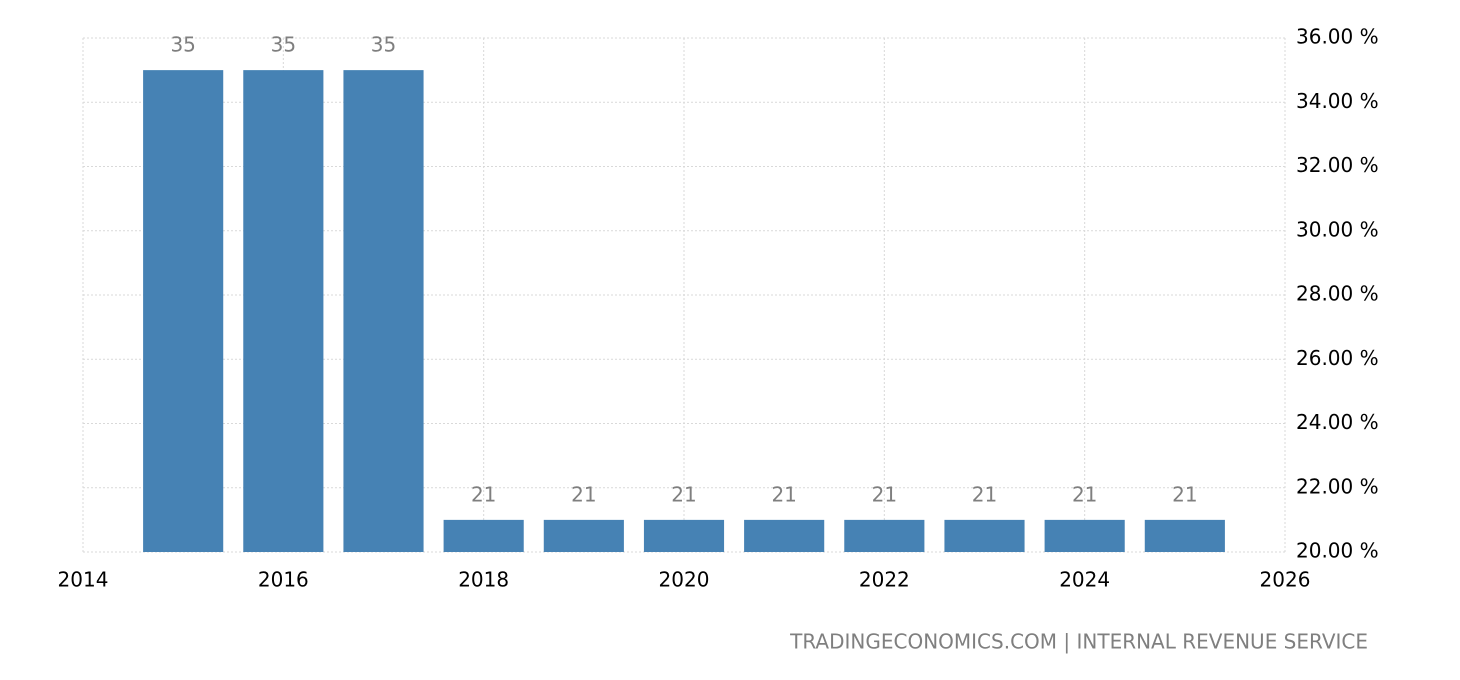  I want to click on y-tick-label: 32.00 %, so click(1337, 165).